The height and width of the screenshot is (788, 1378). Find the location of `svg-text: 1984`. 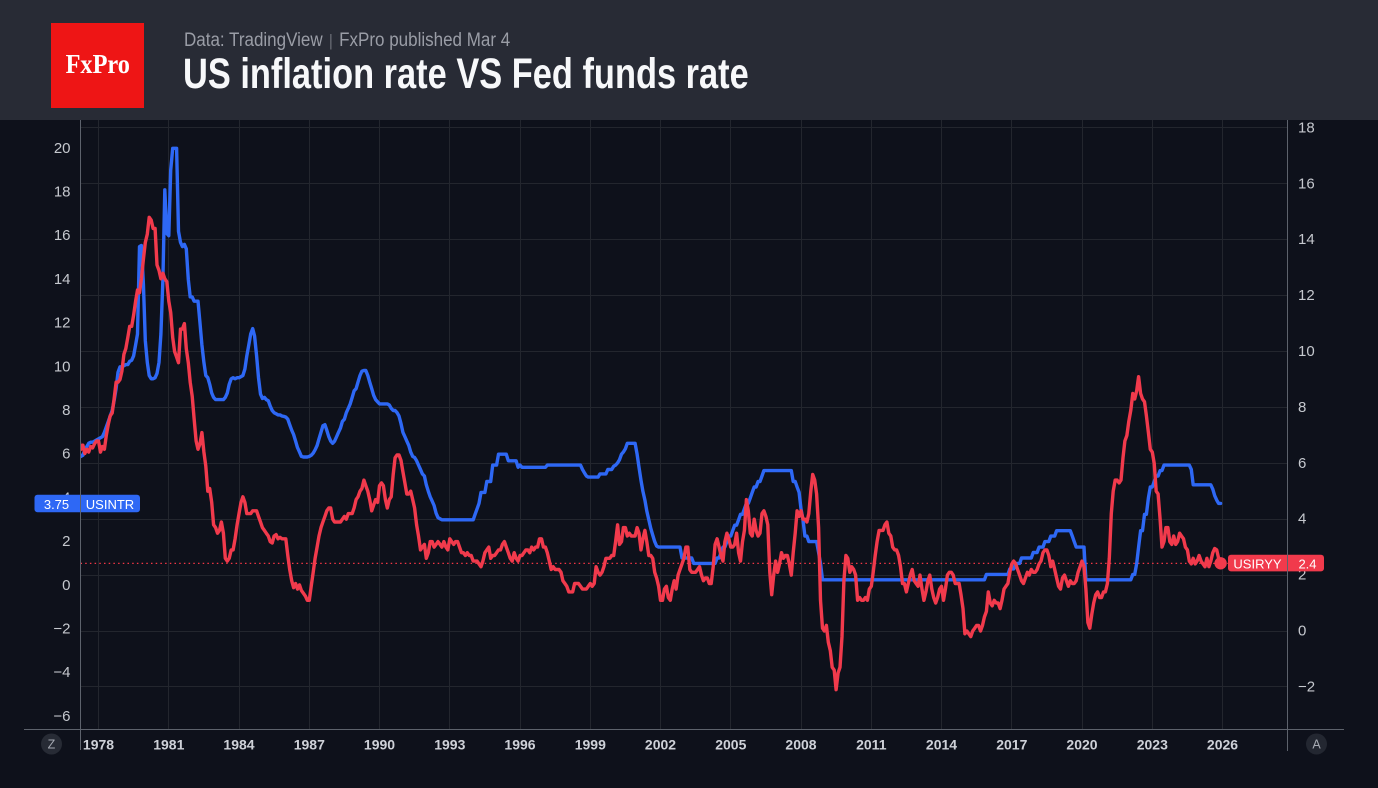

svg-text: 1984 is located at coordinates (238, 745).